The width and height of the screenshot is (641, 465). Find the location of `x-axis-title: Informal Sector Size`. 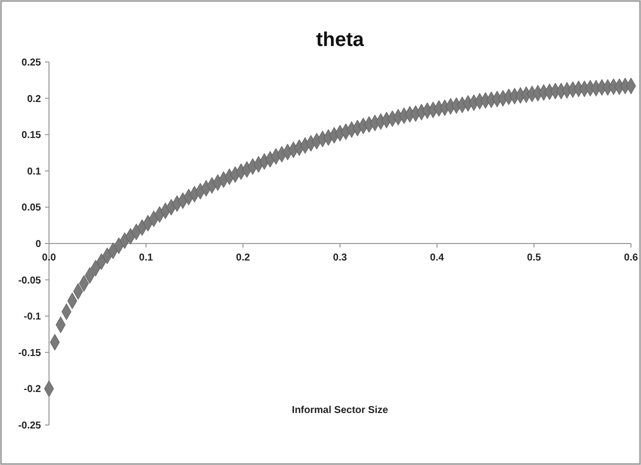

x-axis-title: Informal Sector Size is located at coordinates (340, 410).